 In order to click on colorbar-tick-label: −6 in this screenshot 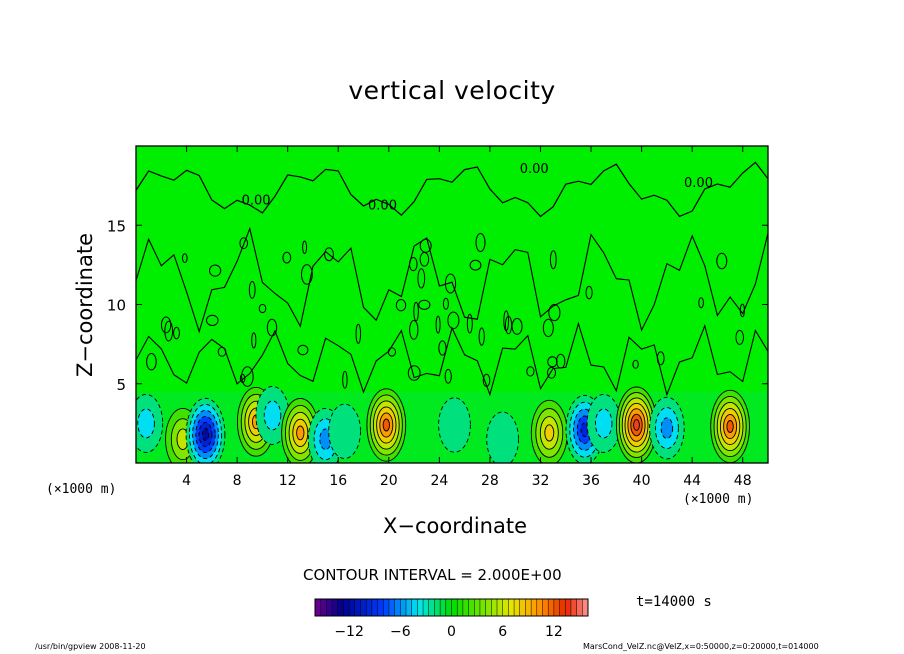, I will do `click(400, 632)`.